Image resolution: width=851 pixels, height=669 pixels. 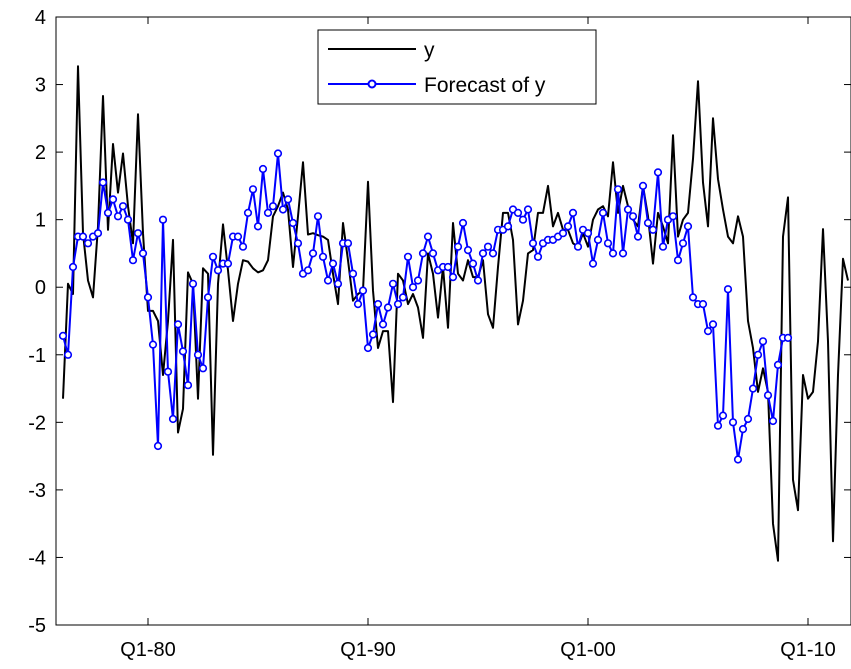 I want to click on y-tick-label: 2, so click(x=40, y=153).